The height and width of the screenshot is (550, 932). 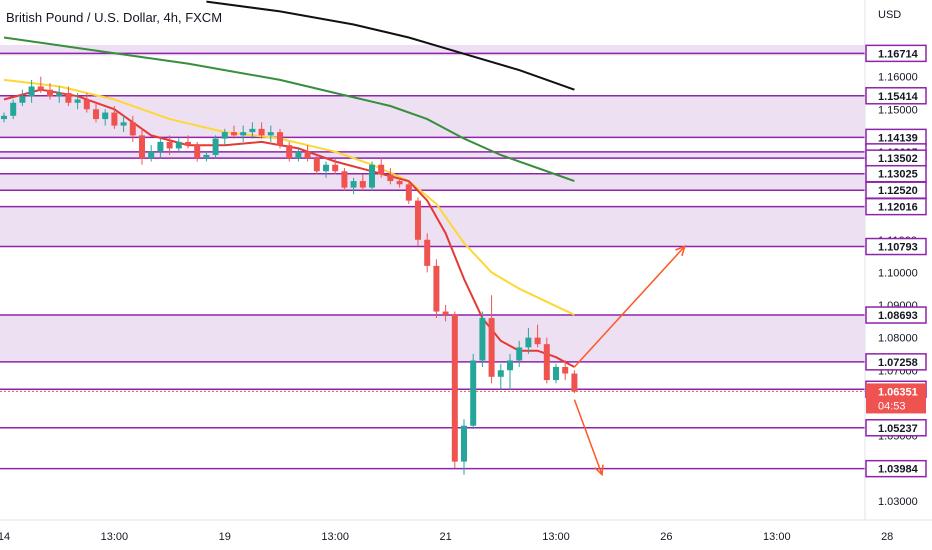 I want to click on level-label-text: 1.13025, so click(x=898, y=175).